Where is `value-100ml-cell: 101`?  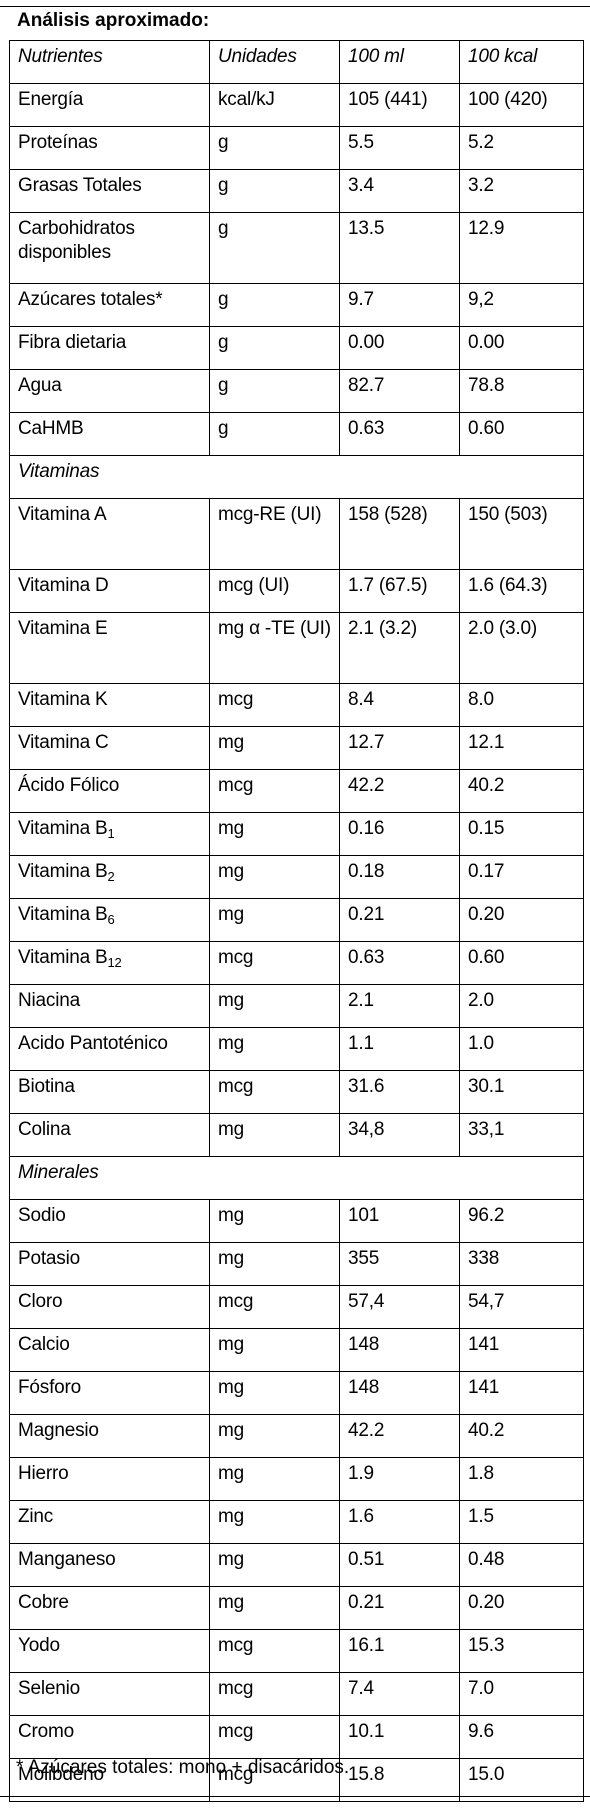
value-100ml-cell: 101 is located at coordinates (399, 1221).